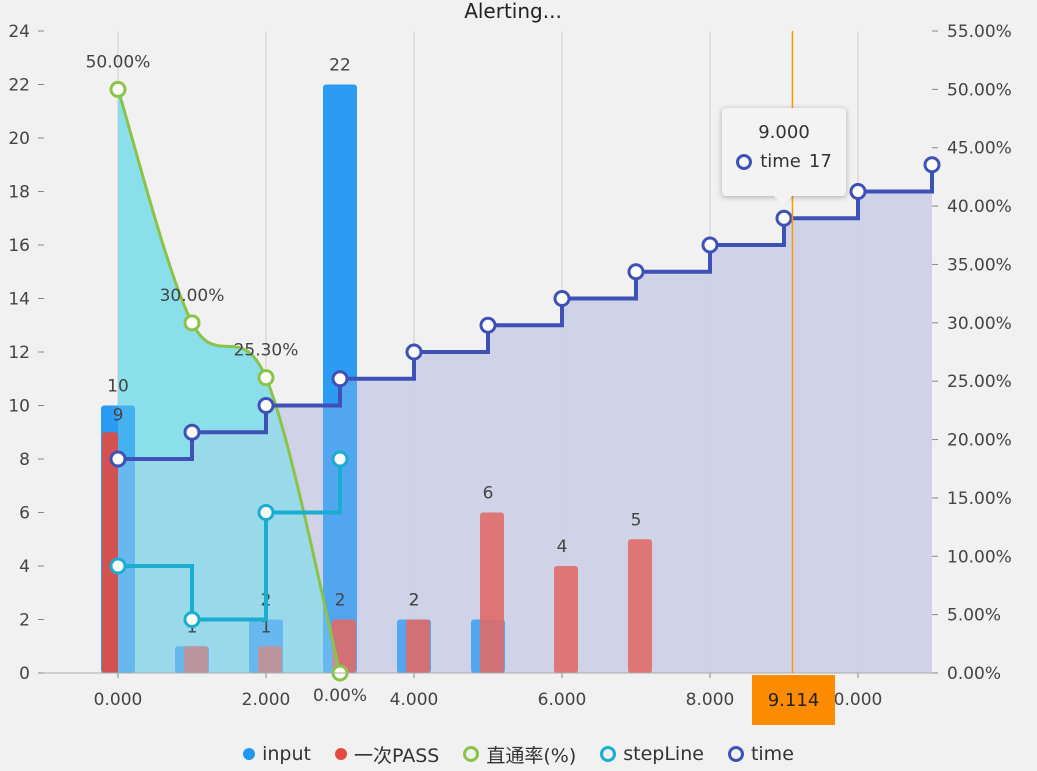  I want to click on y-left-tick-label: 0, so click(24, 674).